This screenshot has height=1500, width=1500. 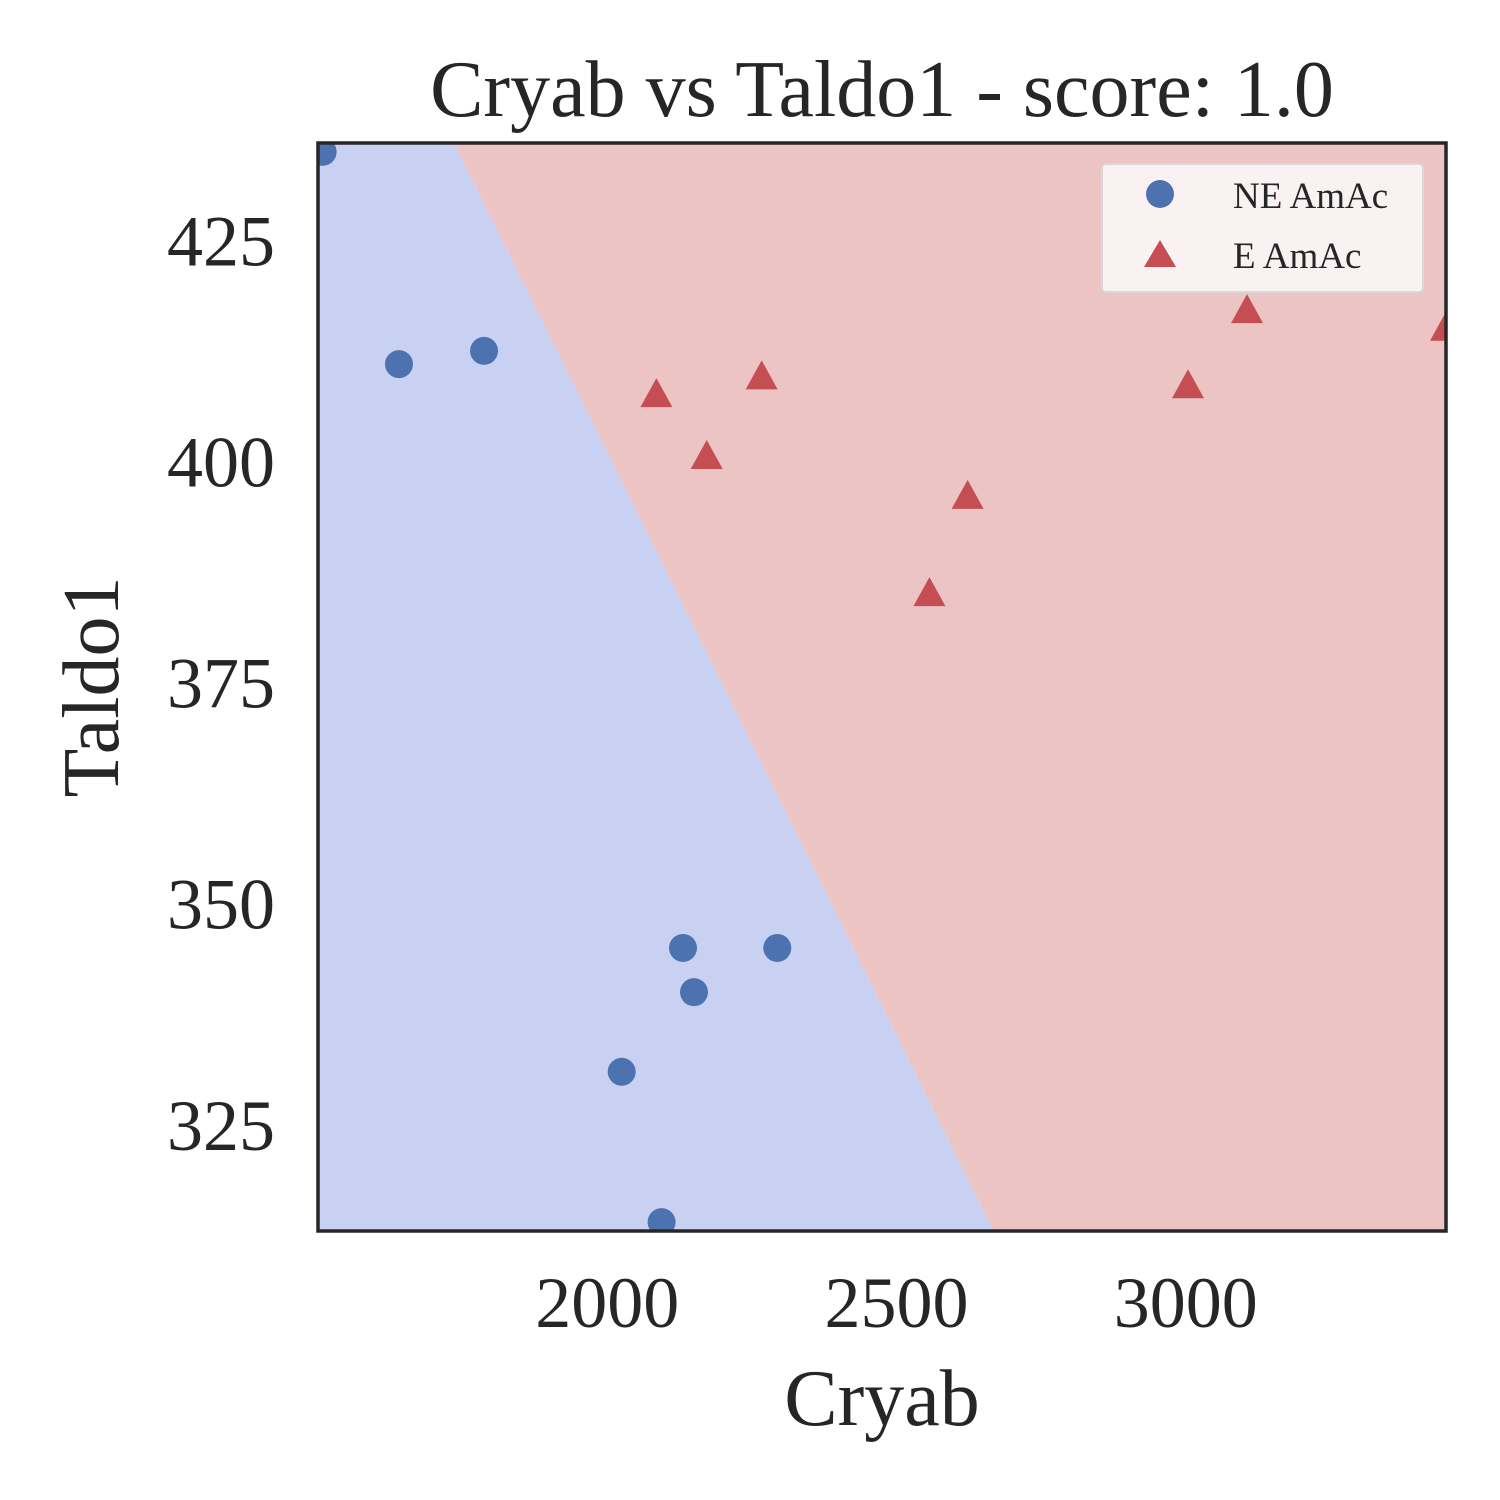 I want to click on x-tick-label: 2000, so click(x=607, y=1303).